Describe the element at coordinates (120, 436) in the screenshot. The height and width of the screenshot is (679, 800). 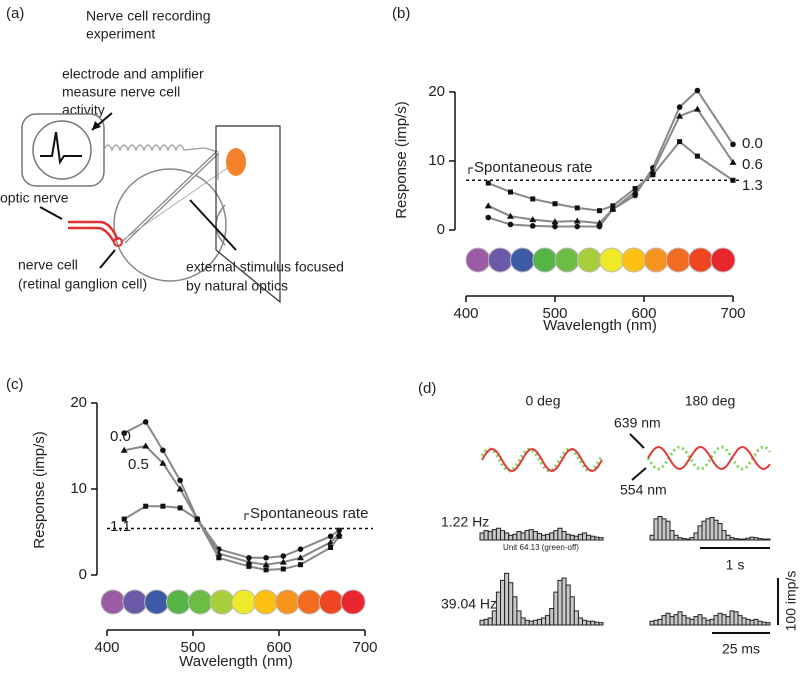
I see `series-label: 0.0` at that location.